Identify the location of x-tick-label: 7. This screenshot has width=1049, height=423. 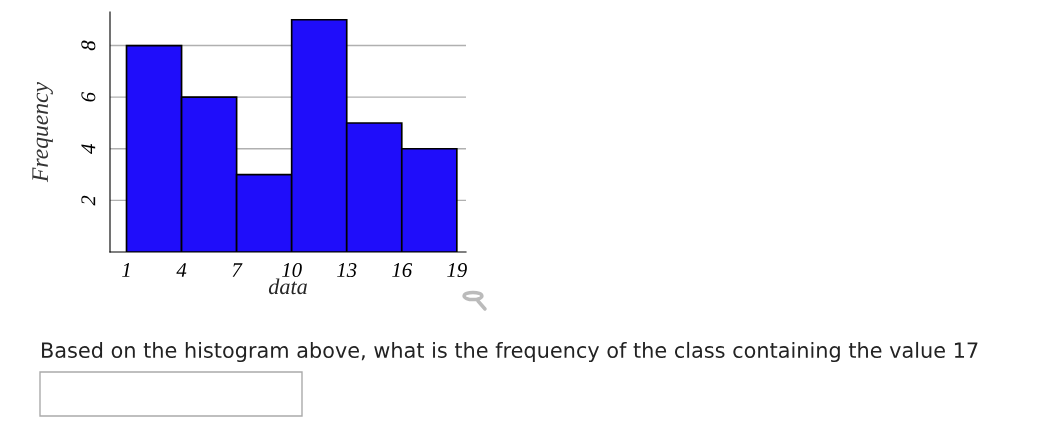
(237, 270).